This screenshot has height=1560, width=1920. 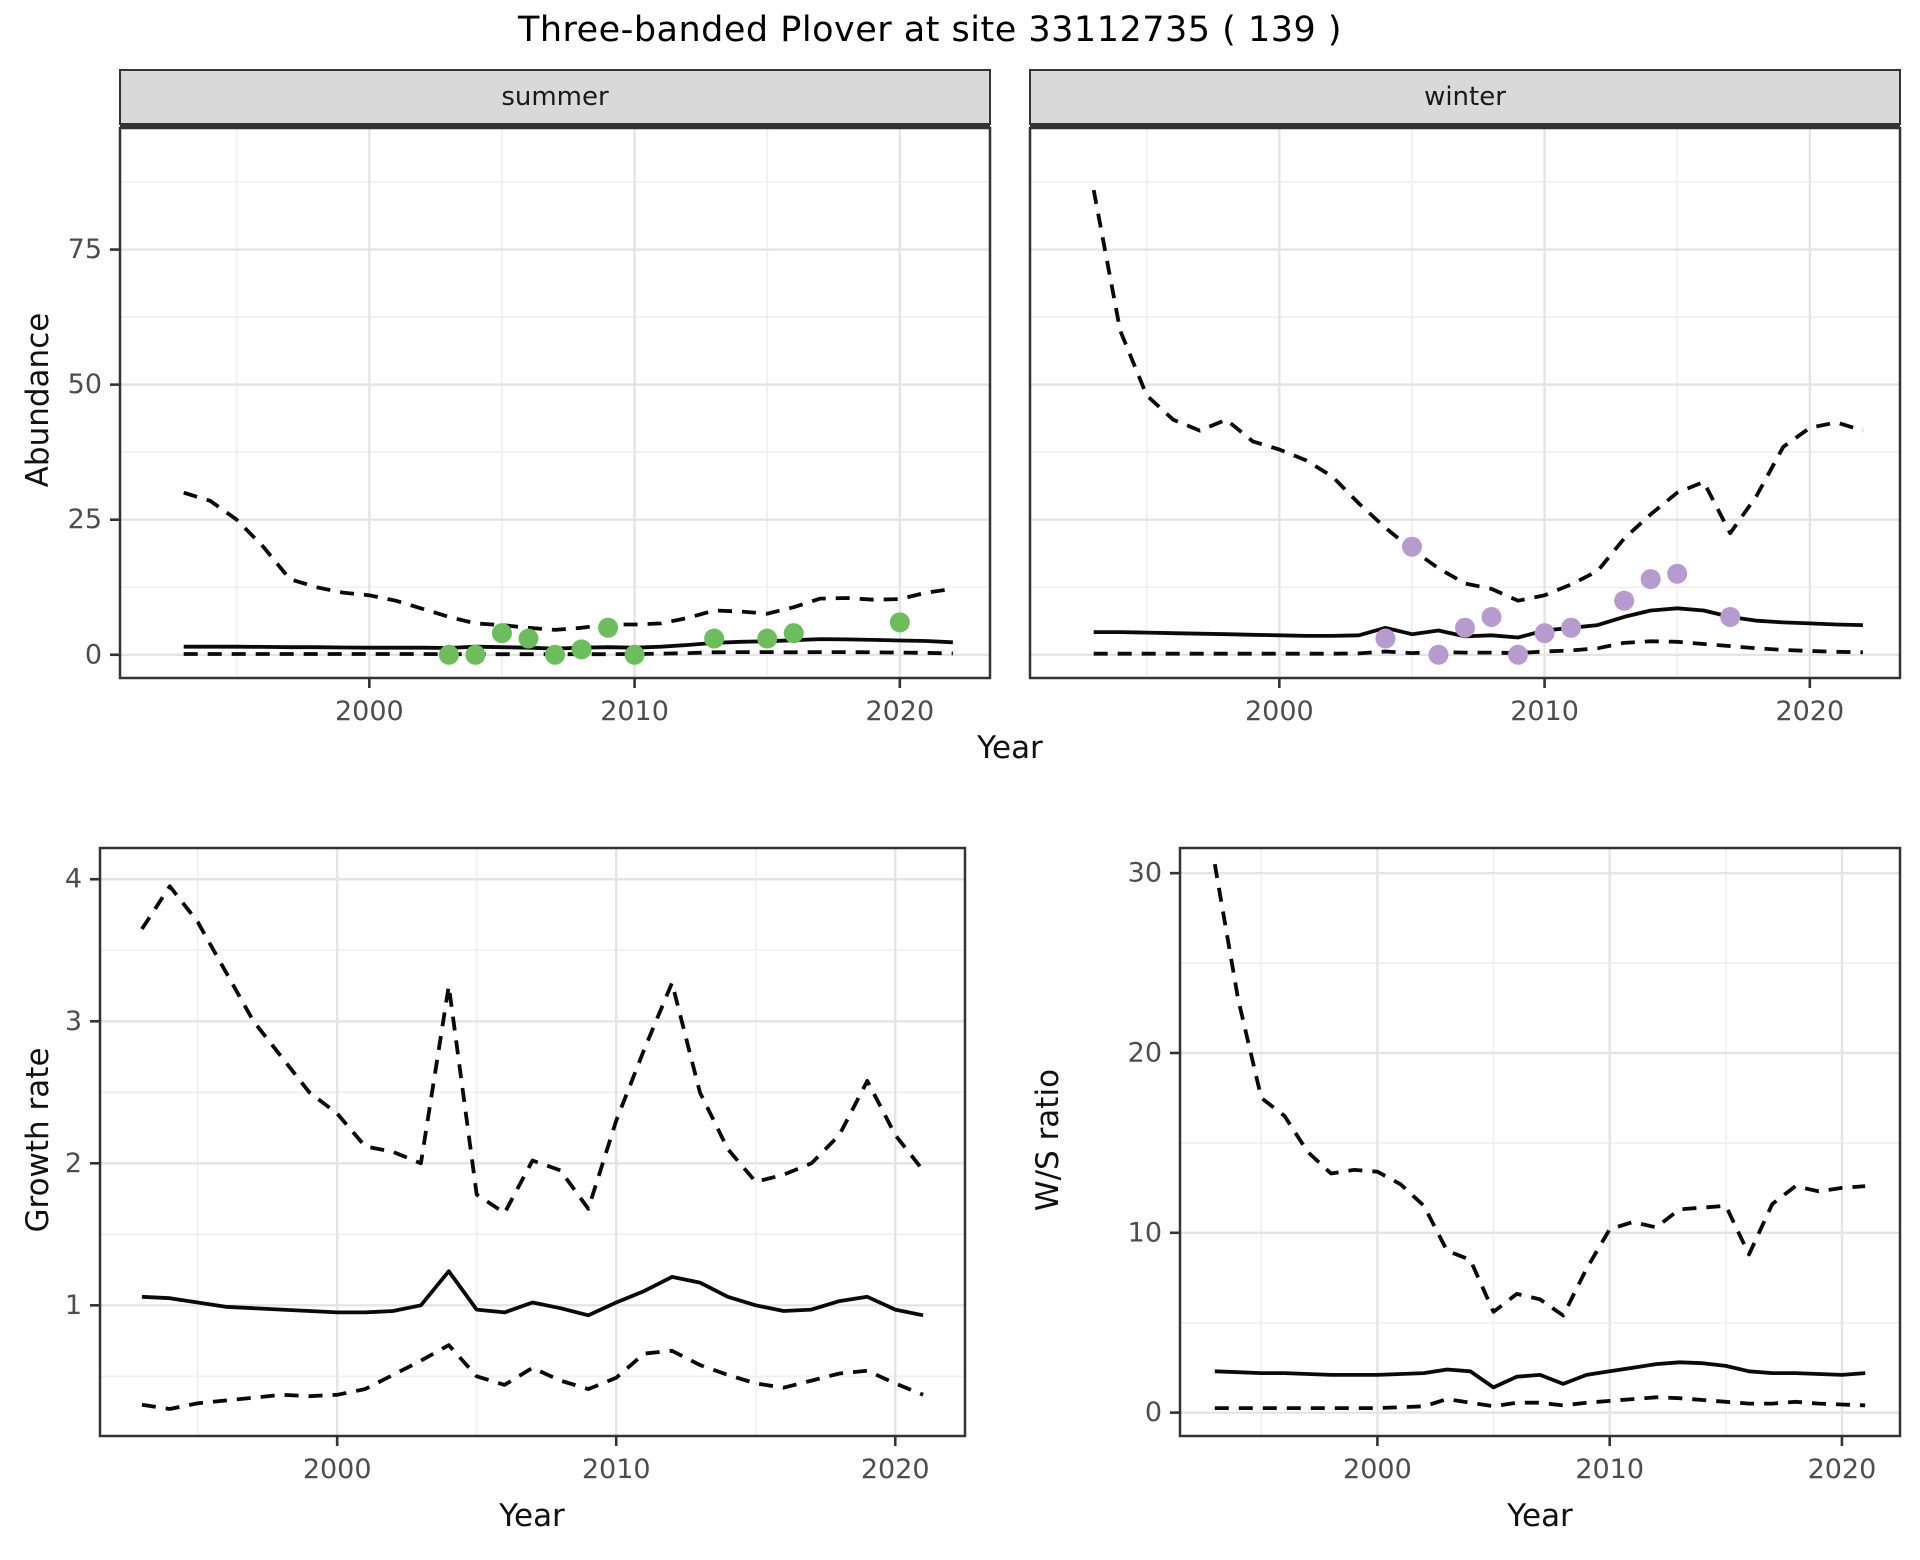 What do you see at coordinates (1010, 748) in the screenshot?
I see `top-x-axis-label: Year` at bounding box center [1010, 748].